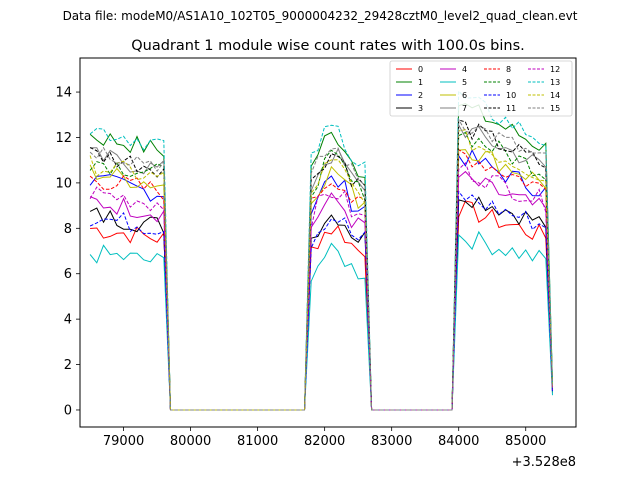 This screenshot has width=640, height=480. Describe the element at coordinates (464, 108) in the screenshot. I see `legend-label-7: 7` at that location.